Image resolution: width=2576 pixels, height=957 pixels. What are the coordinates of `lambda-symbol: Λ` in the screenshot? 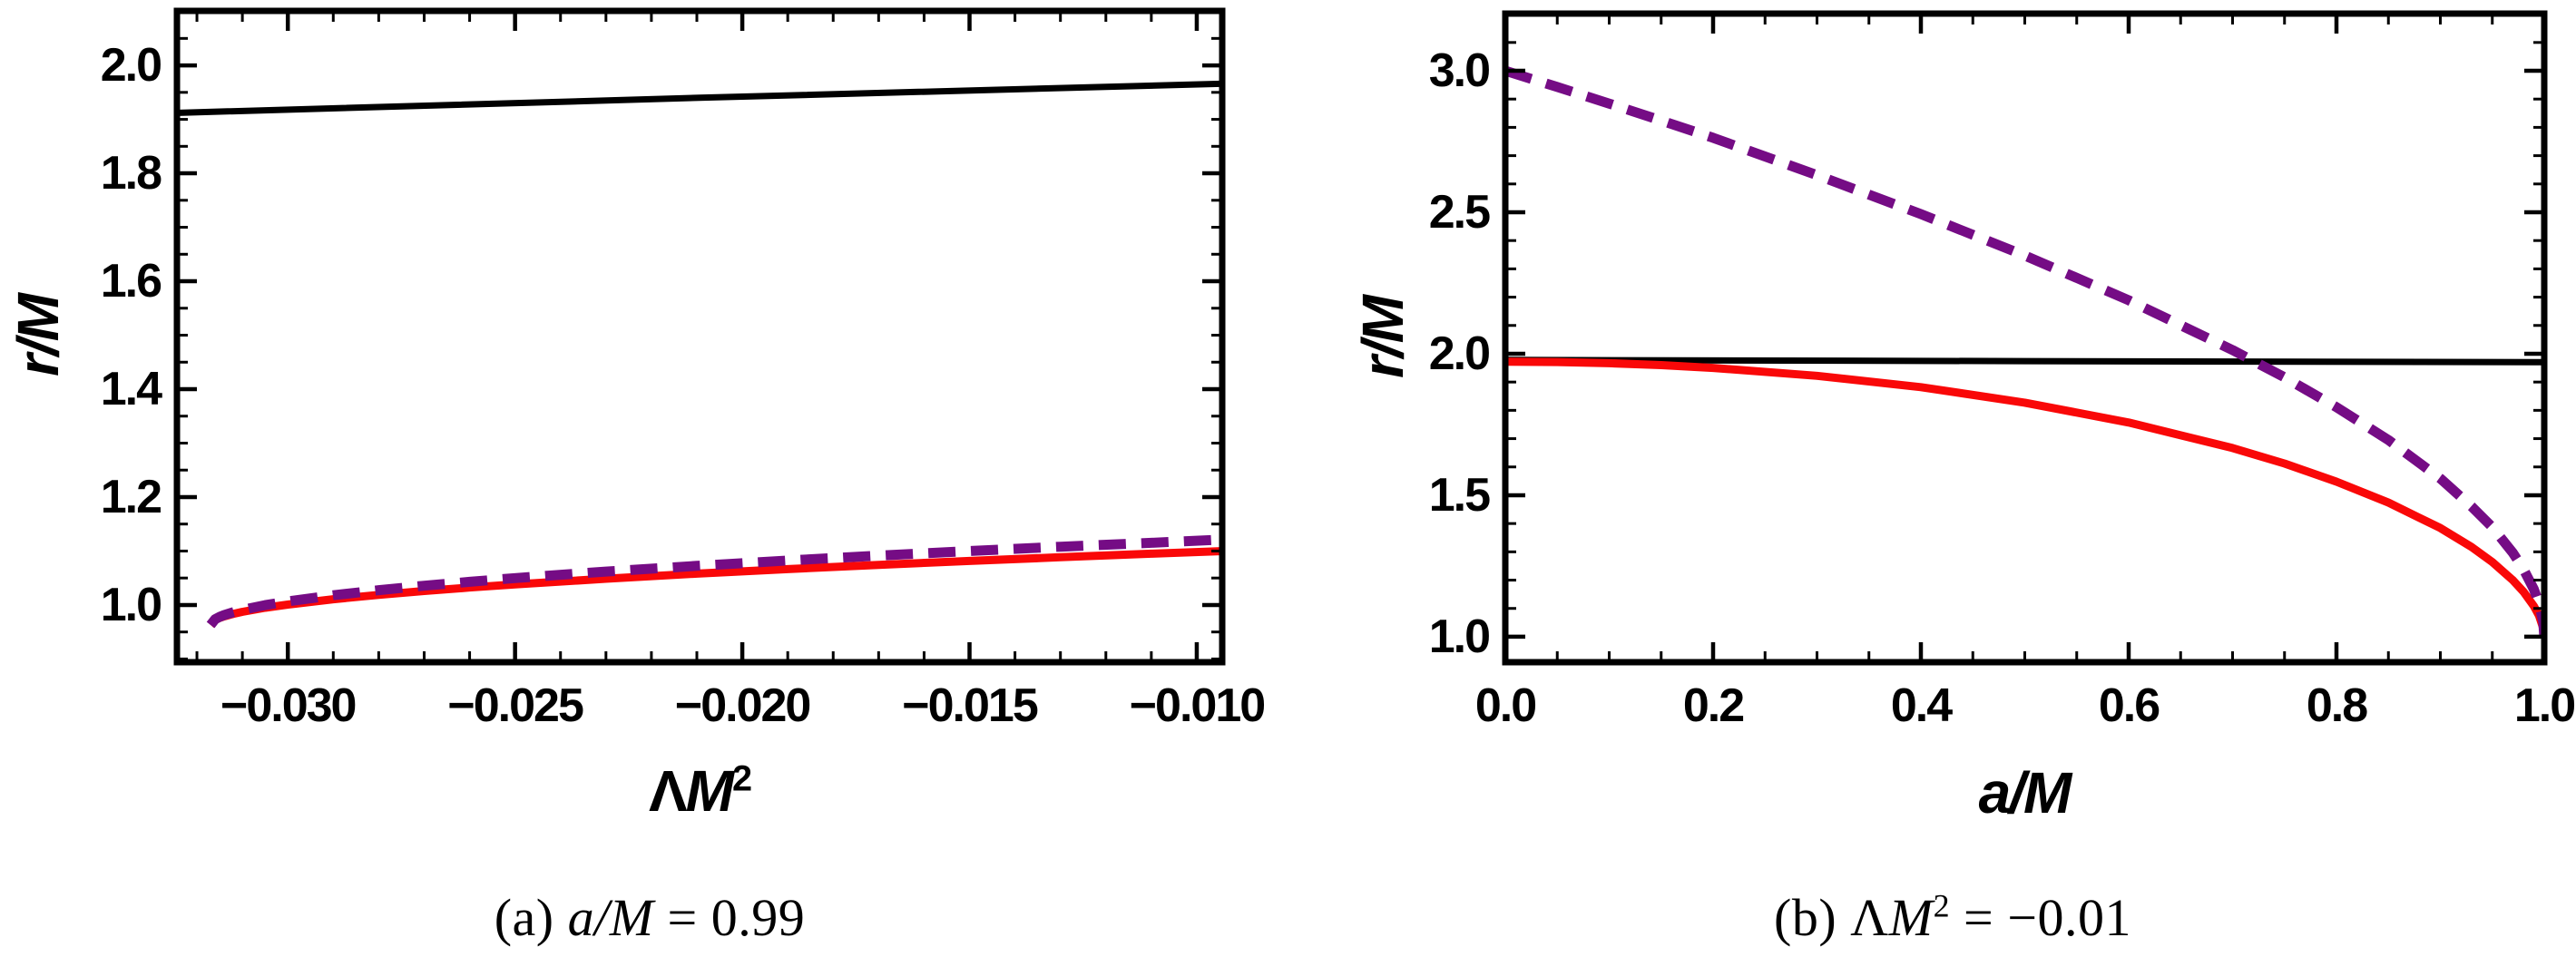 It's located at (668, 791).